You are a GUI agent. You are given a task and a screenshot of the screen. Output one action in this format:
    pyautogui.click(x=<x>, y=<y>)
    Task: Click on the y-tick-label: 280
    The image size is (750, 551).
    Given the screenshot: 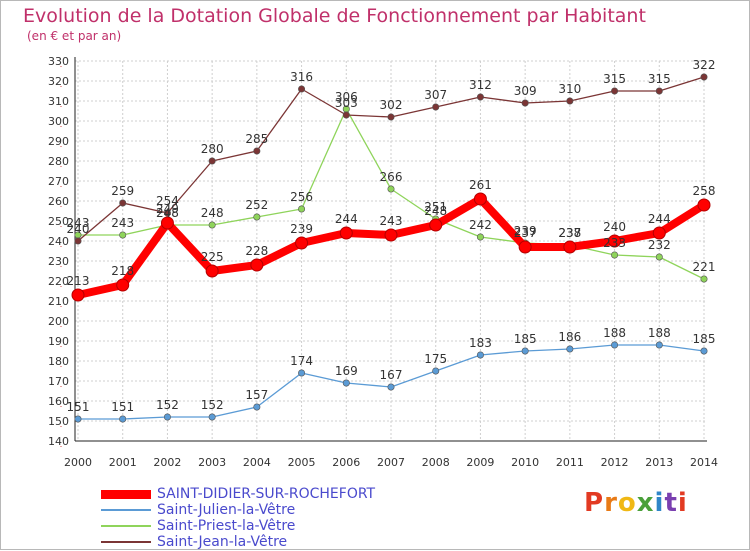 What is the action you would take?
    pyautogui.click(x=58, y=161)
    